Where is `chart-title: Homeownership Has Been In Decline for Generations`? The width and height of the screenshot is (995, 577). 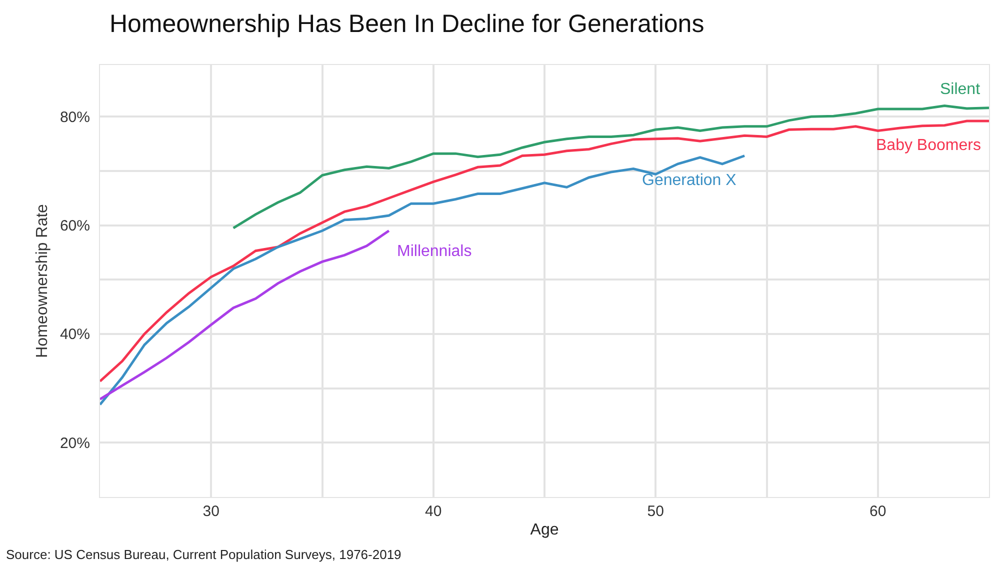
chart-title: Homeownership Has Been In Decline for Generations is located at coordinates (406, 24).